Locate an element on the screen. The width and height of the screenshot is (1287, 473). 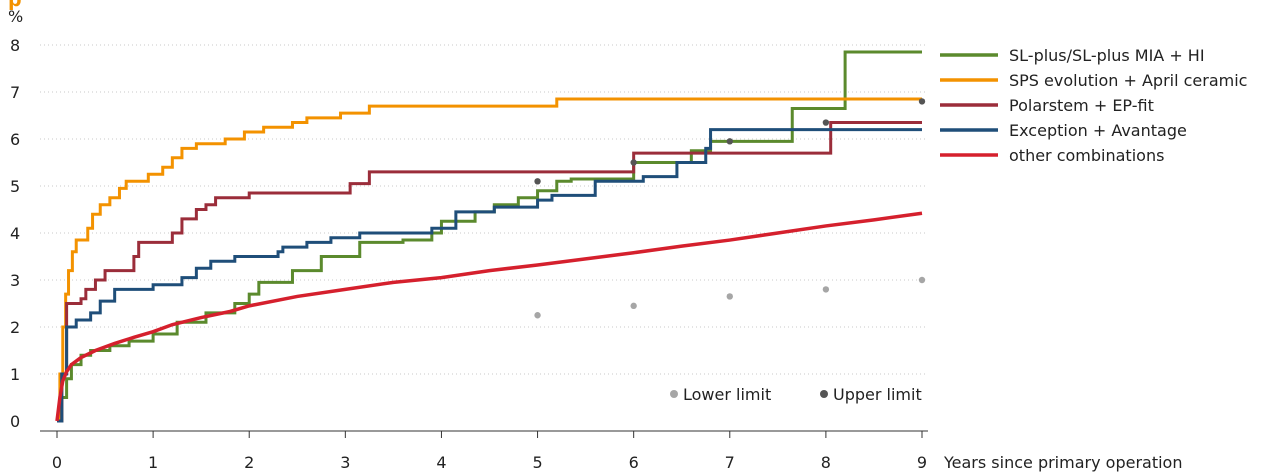
upper-limit-legend-marker is located at coordinates (824, 394).